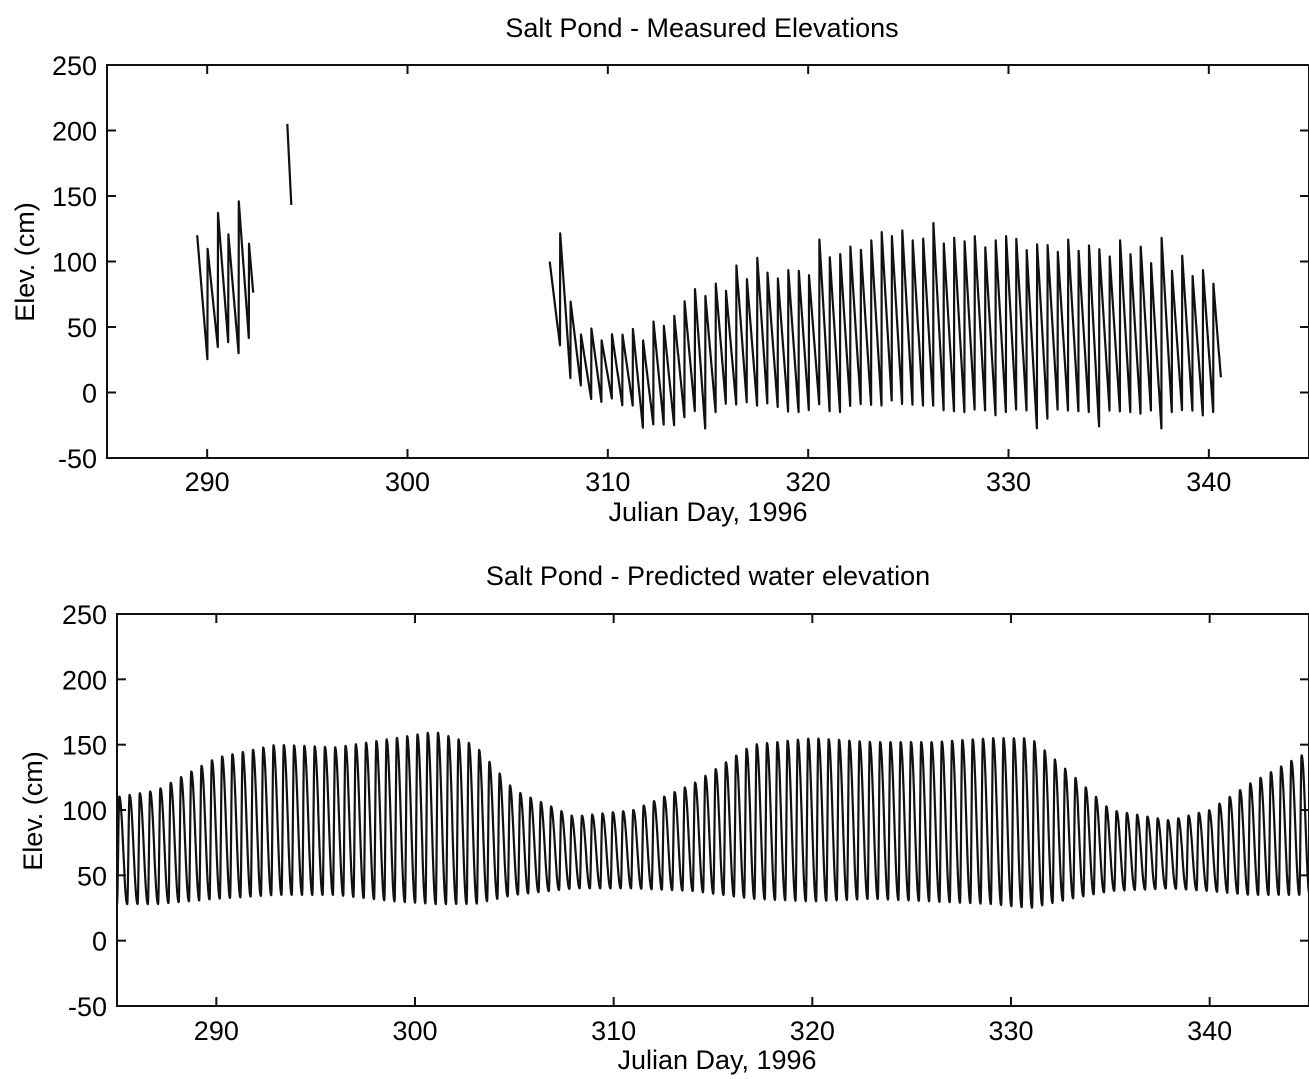 This screenshot has width=1309, height=1079. What do you see at coordinates (701, 28) in the screenshot?
I see `chart-title: Salt Pond - Measured Elevations` at bounding box center [701, 28].